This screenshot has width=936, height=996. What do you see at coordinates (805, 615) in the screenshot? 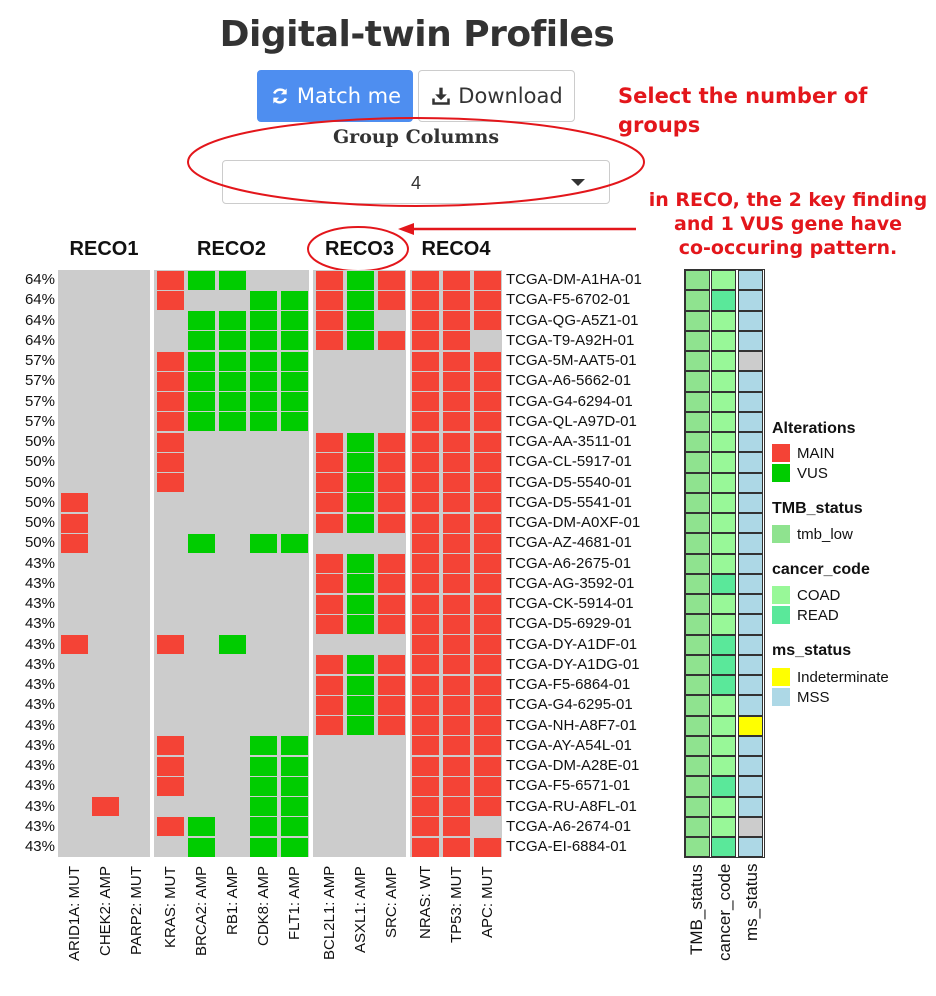
I see `legend-item-read: READ` at bounding box center [805, 615].